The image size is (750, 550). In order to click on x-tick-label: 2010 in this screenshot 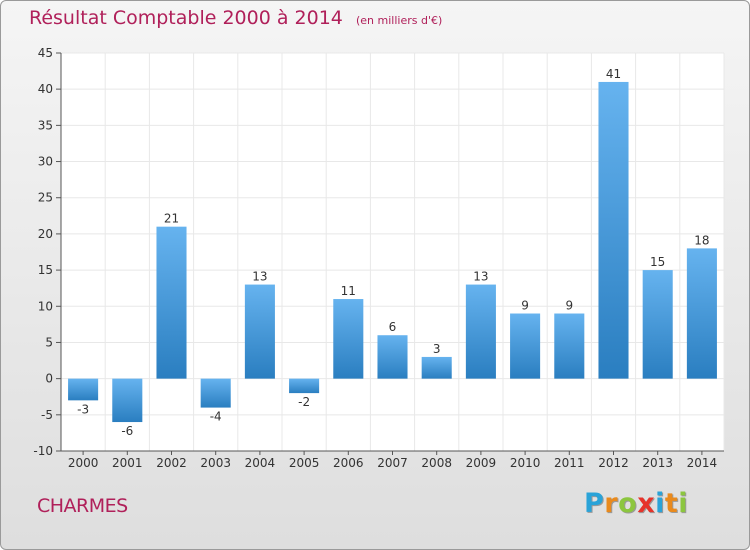, I will do `click(525, 463)`.